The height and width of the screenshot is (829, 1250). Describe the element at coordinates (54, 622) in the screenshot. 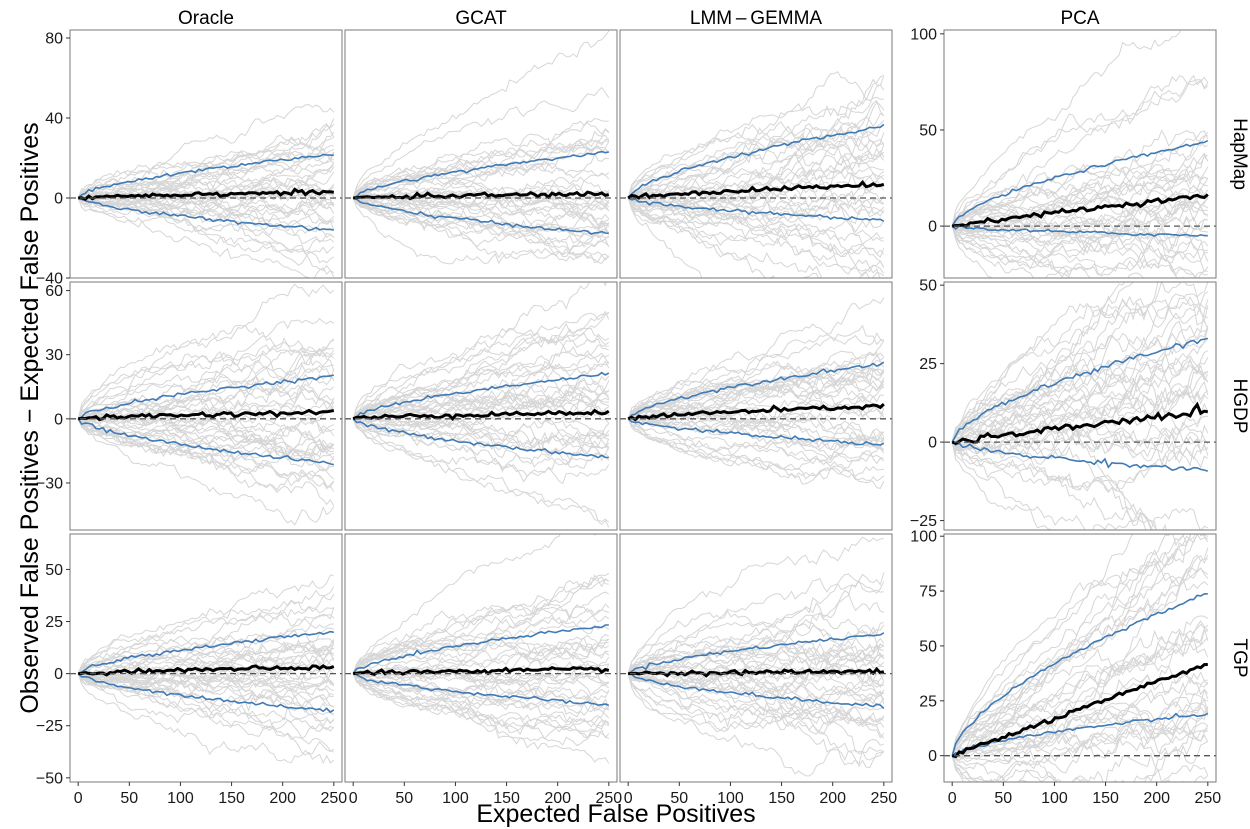

I see `y-tick-label: 25` at that location.